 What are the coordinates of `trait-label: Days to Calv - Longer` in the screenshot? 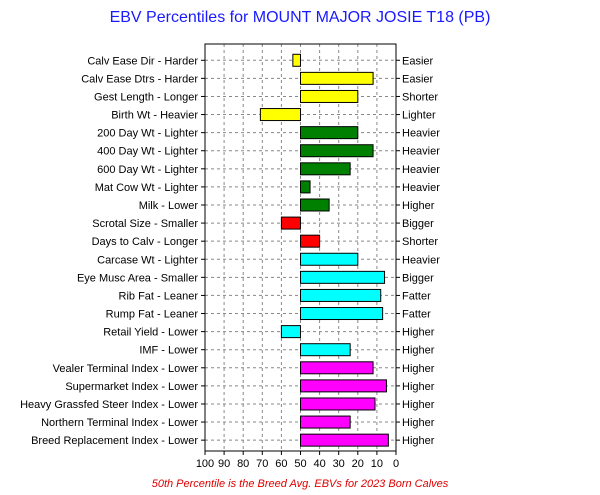 It's located at (145, 242).